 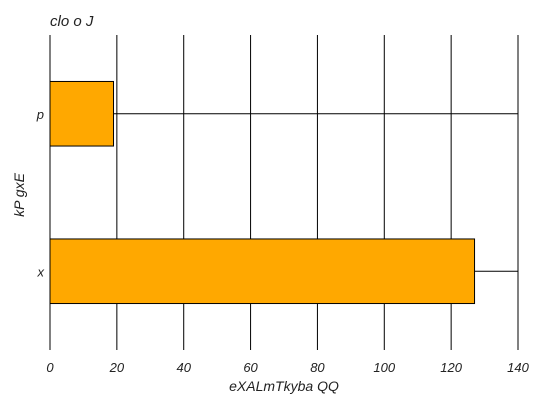 I want to click on x-axis-label: eXALmTkyba QQ, so click(x=284, y=386).